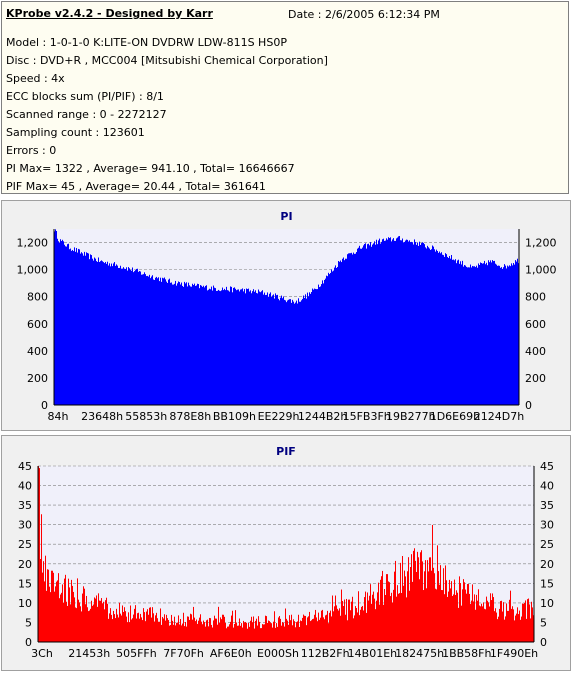 The width and height of the screenshot is (572, 673). Describe the element at coordinates (325, 653) in the screenshot. I see `x-tick-label: 112B2Fh` at that location.